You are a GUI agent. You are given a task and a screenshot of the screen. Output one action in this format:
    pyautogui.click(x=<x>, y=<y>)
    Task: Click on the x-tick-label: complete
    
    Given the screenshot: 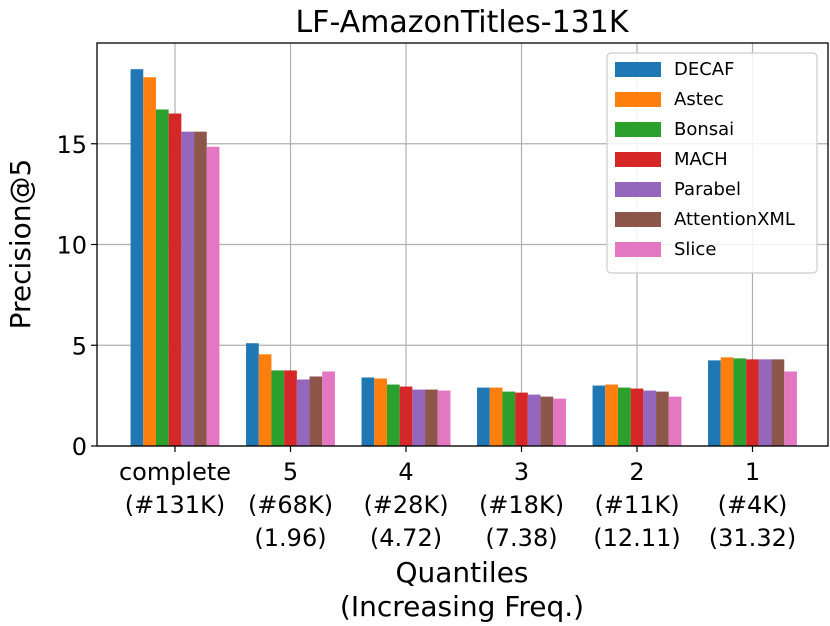 What is the action you would take?
    pyautogui.click(x=175, y=472)
    